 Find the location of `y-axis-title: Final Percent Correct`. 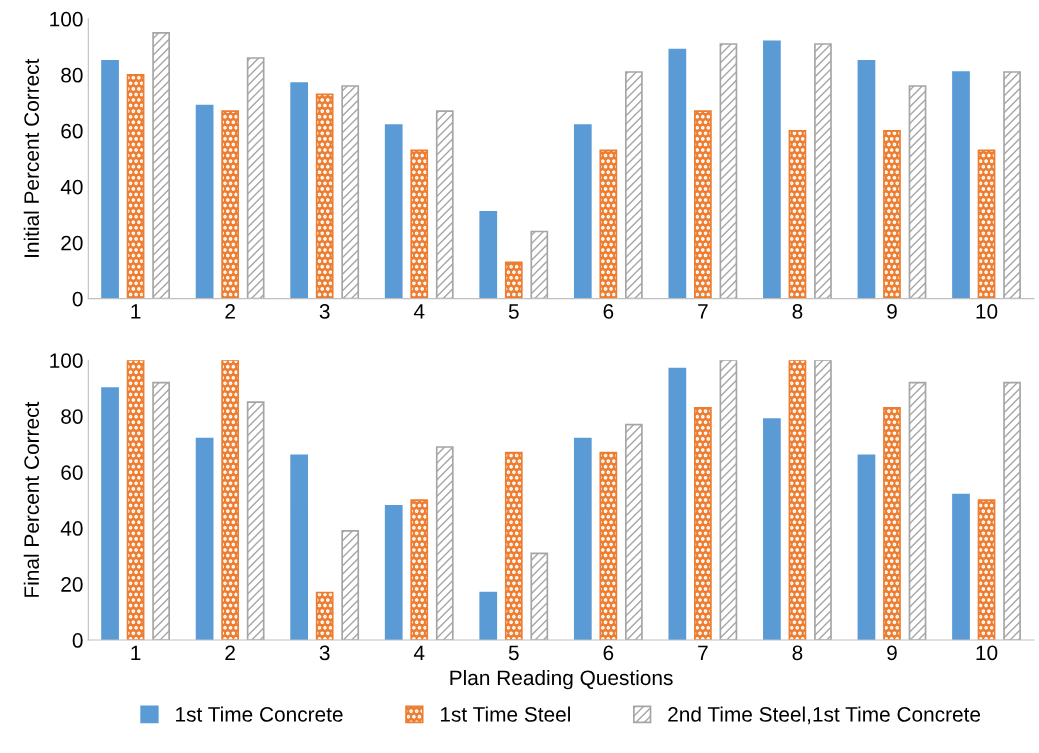

y-axis-title: Final Percent Correct is located at coordinates (31, 499).